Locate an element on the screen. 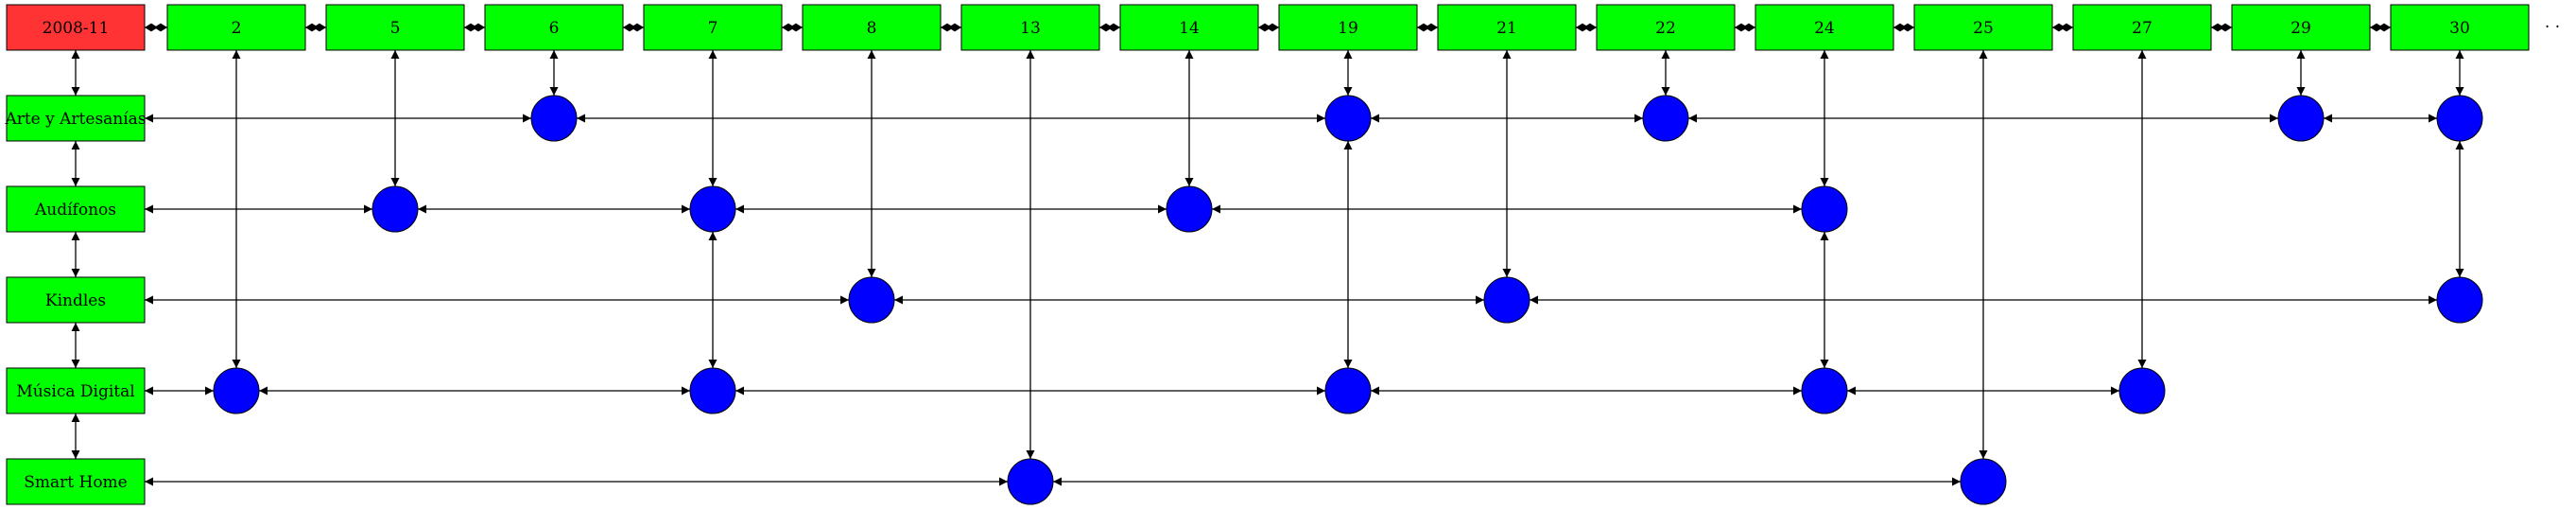 The image size is (2576, 510). category-node-arte-y-artesanias: Arte y Artesanías is located at coordinates (75, 118).